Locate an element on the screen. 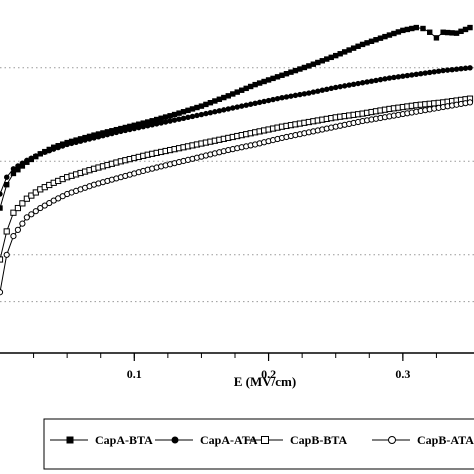 Image resolution: width=474 pixels, height=474 pixels. legend-label: CapA-ATA is located at coordinates (229, 440).